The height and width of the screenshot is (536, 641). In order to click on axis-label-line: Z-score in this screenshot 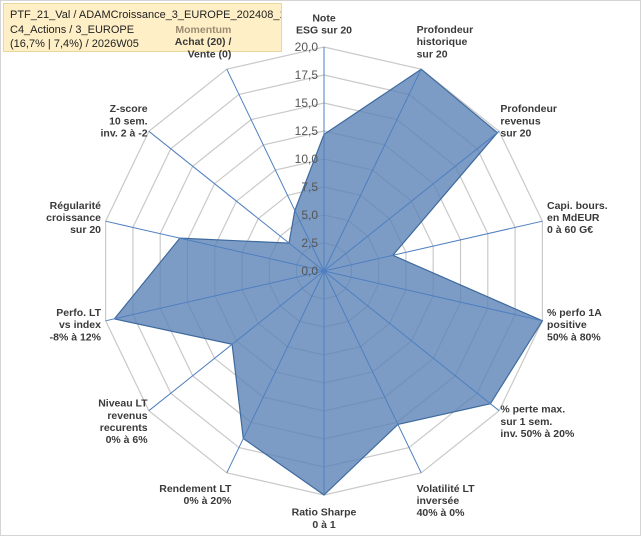, I will do `click(129, 109)`.